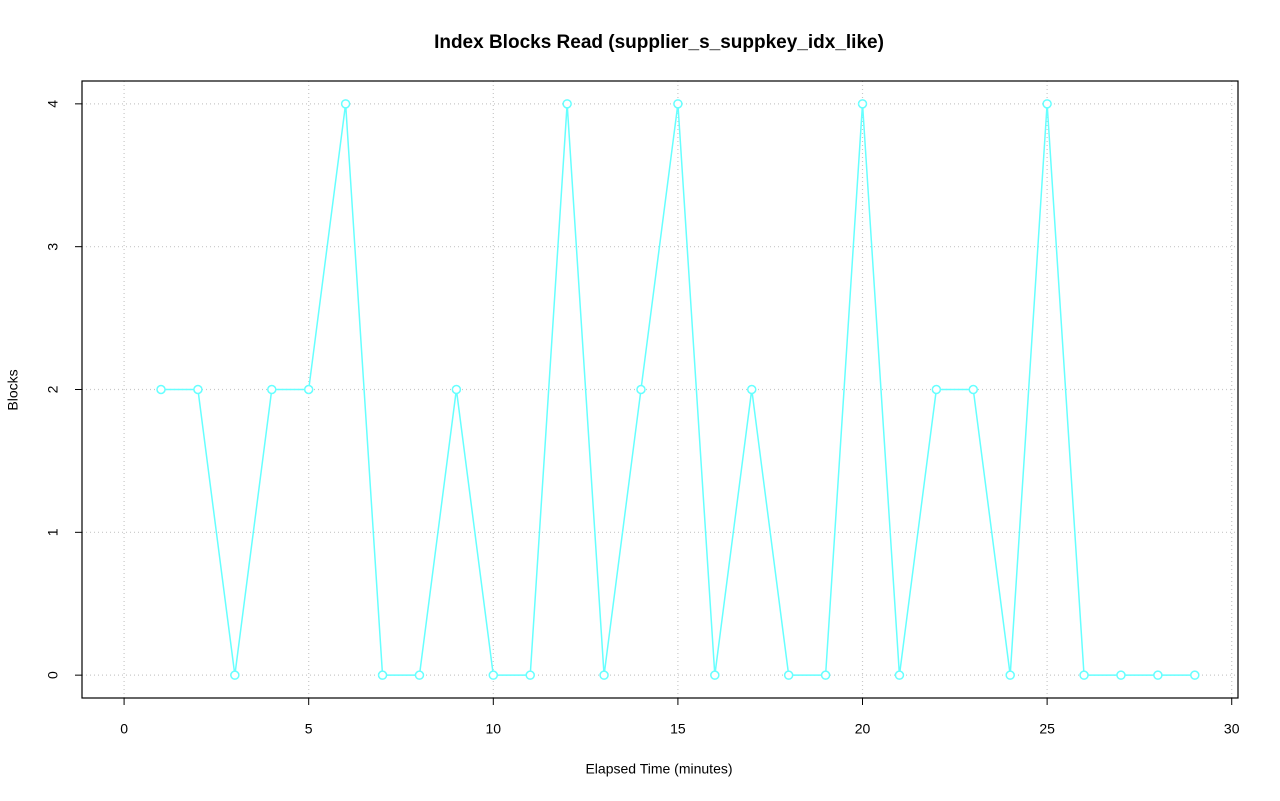  Describe the element at coordinates (309, 729) in the screenshot. I see `x-tick-label: 5` at that location.